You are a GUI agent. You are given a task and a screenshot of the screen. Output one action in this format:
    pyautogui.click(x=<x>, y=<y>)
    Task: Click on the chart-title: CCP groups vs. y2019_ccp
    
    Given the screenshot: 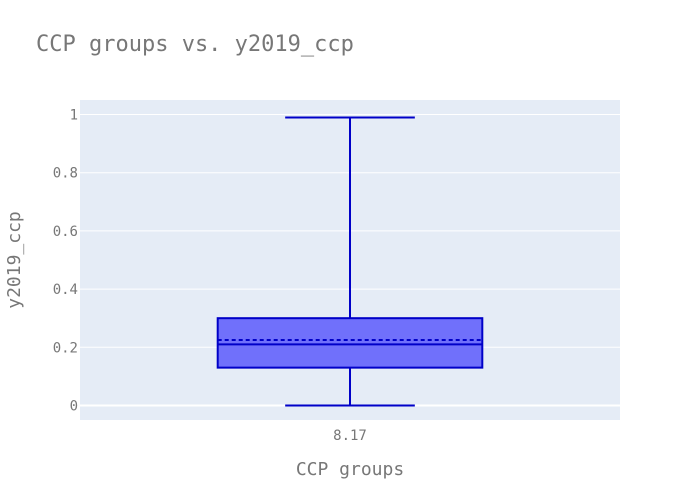 What is the action you would take?
    pyautogui.click(x=195, y=44)
    